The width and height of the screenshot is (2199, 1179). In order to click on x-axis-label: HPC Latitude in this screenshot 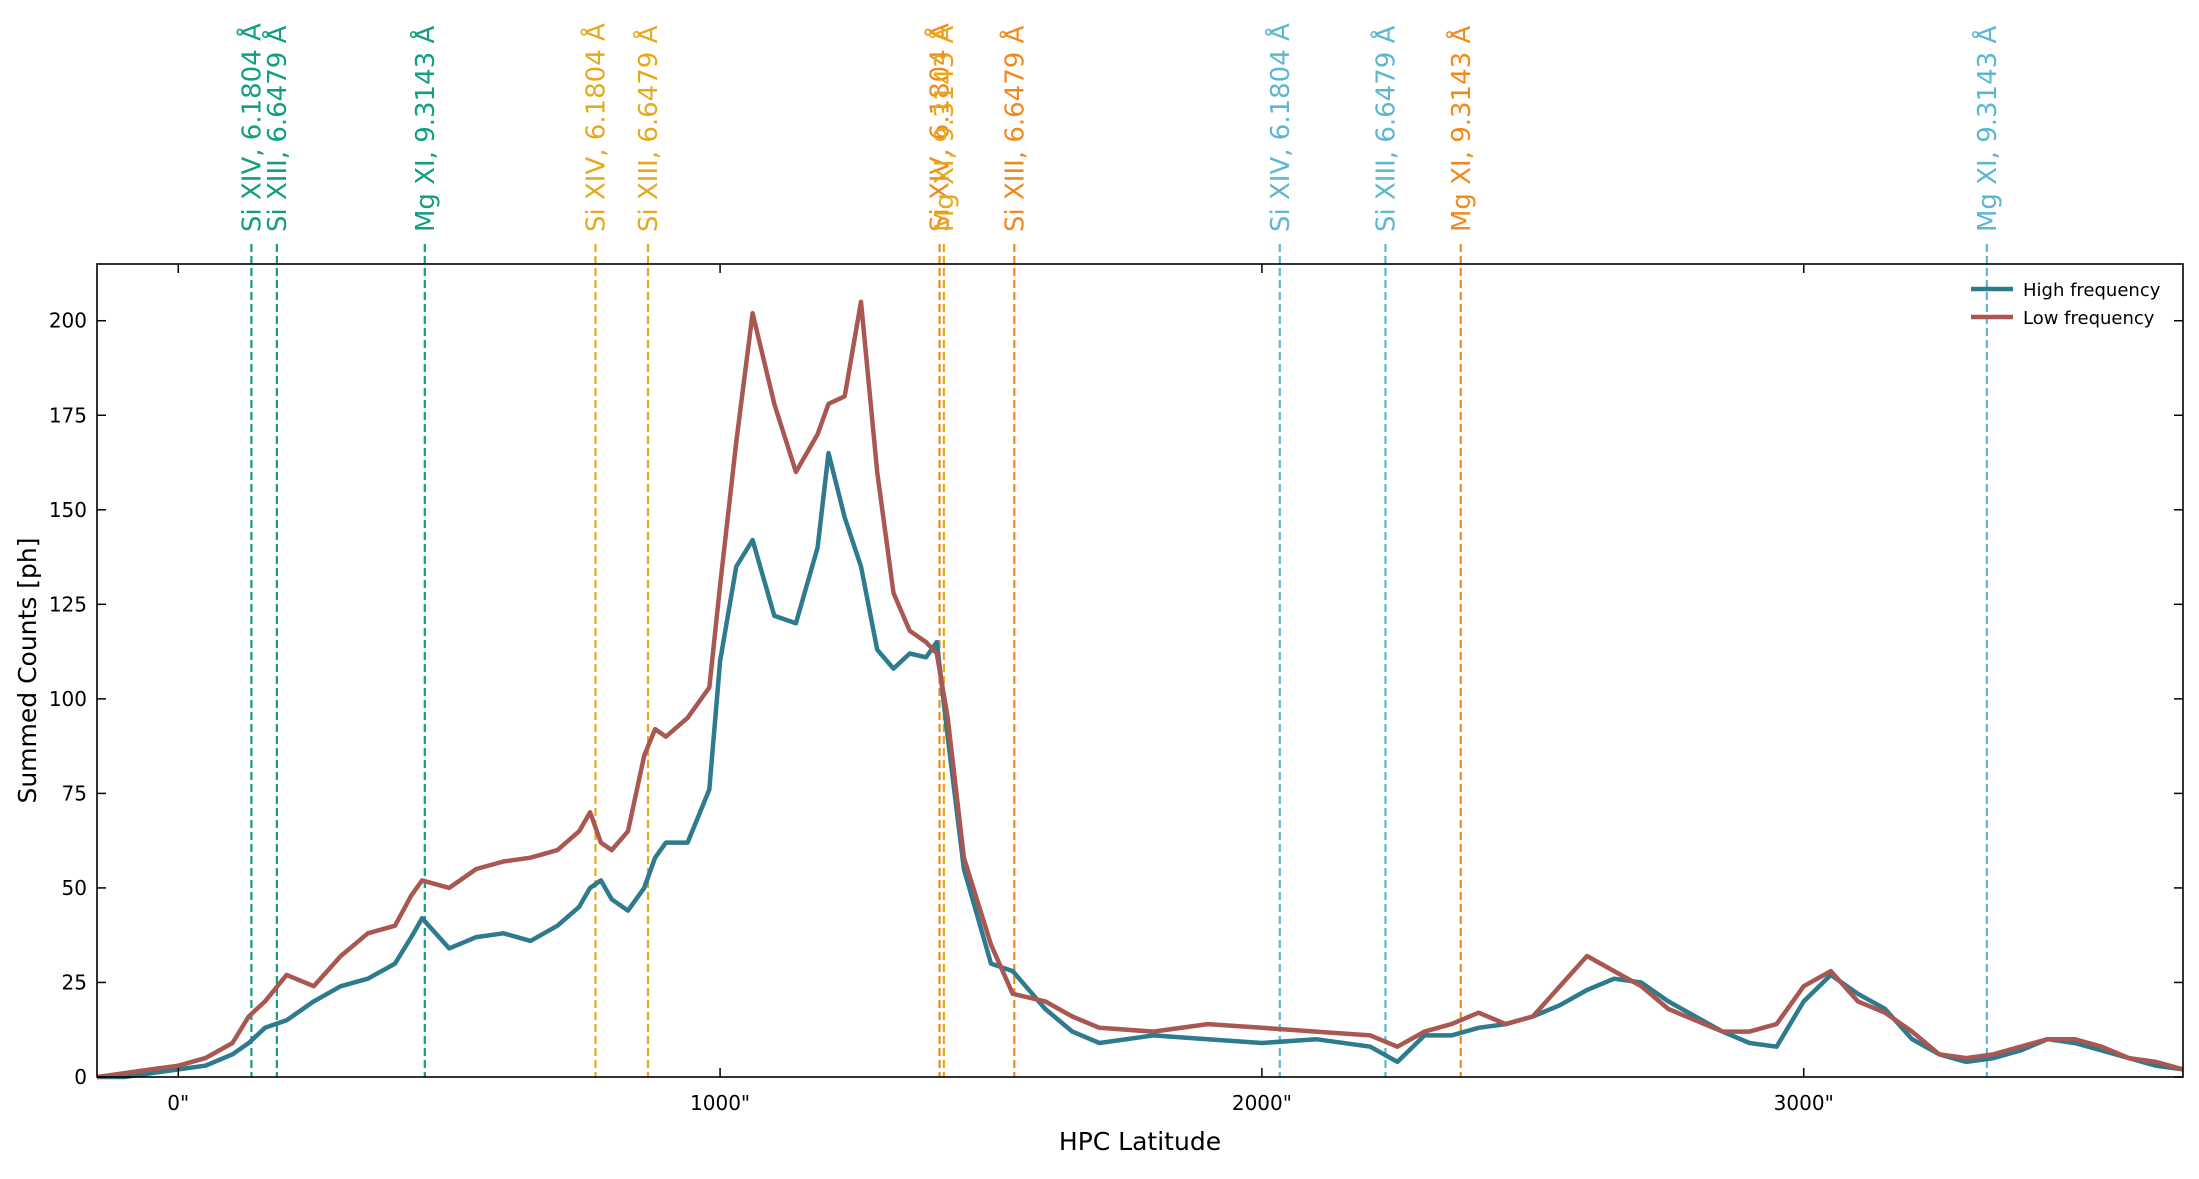, I will do `click(1140, 1141)`.